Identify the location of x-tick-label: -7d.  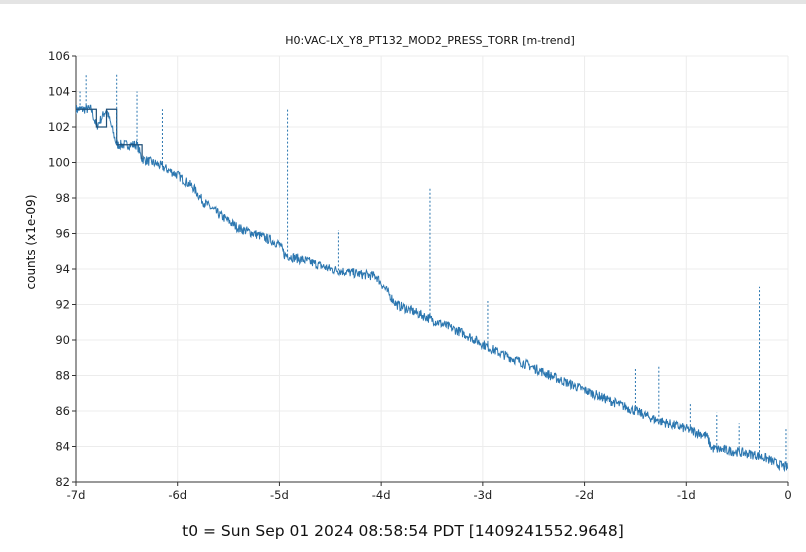
(76, 495).